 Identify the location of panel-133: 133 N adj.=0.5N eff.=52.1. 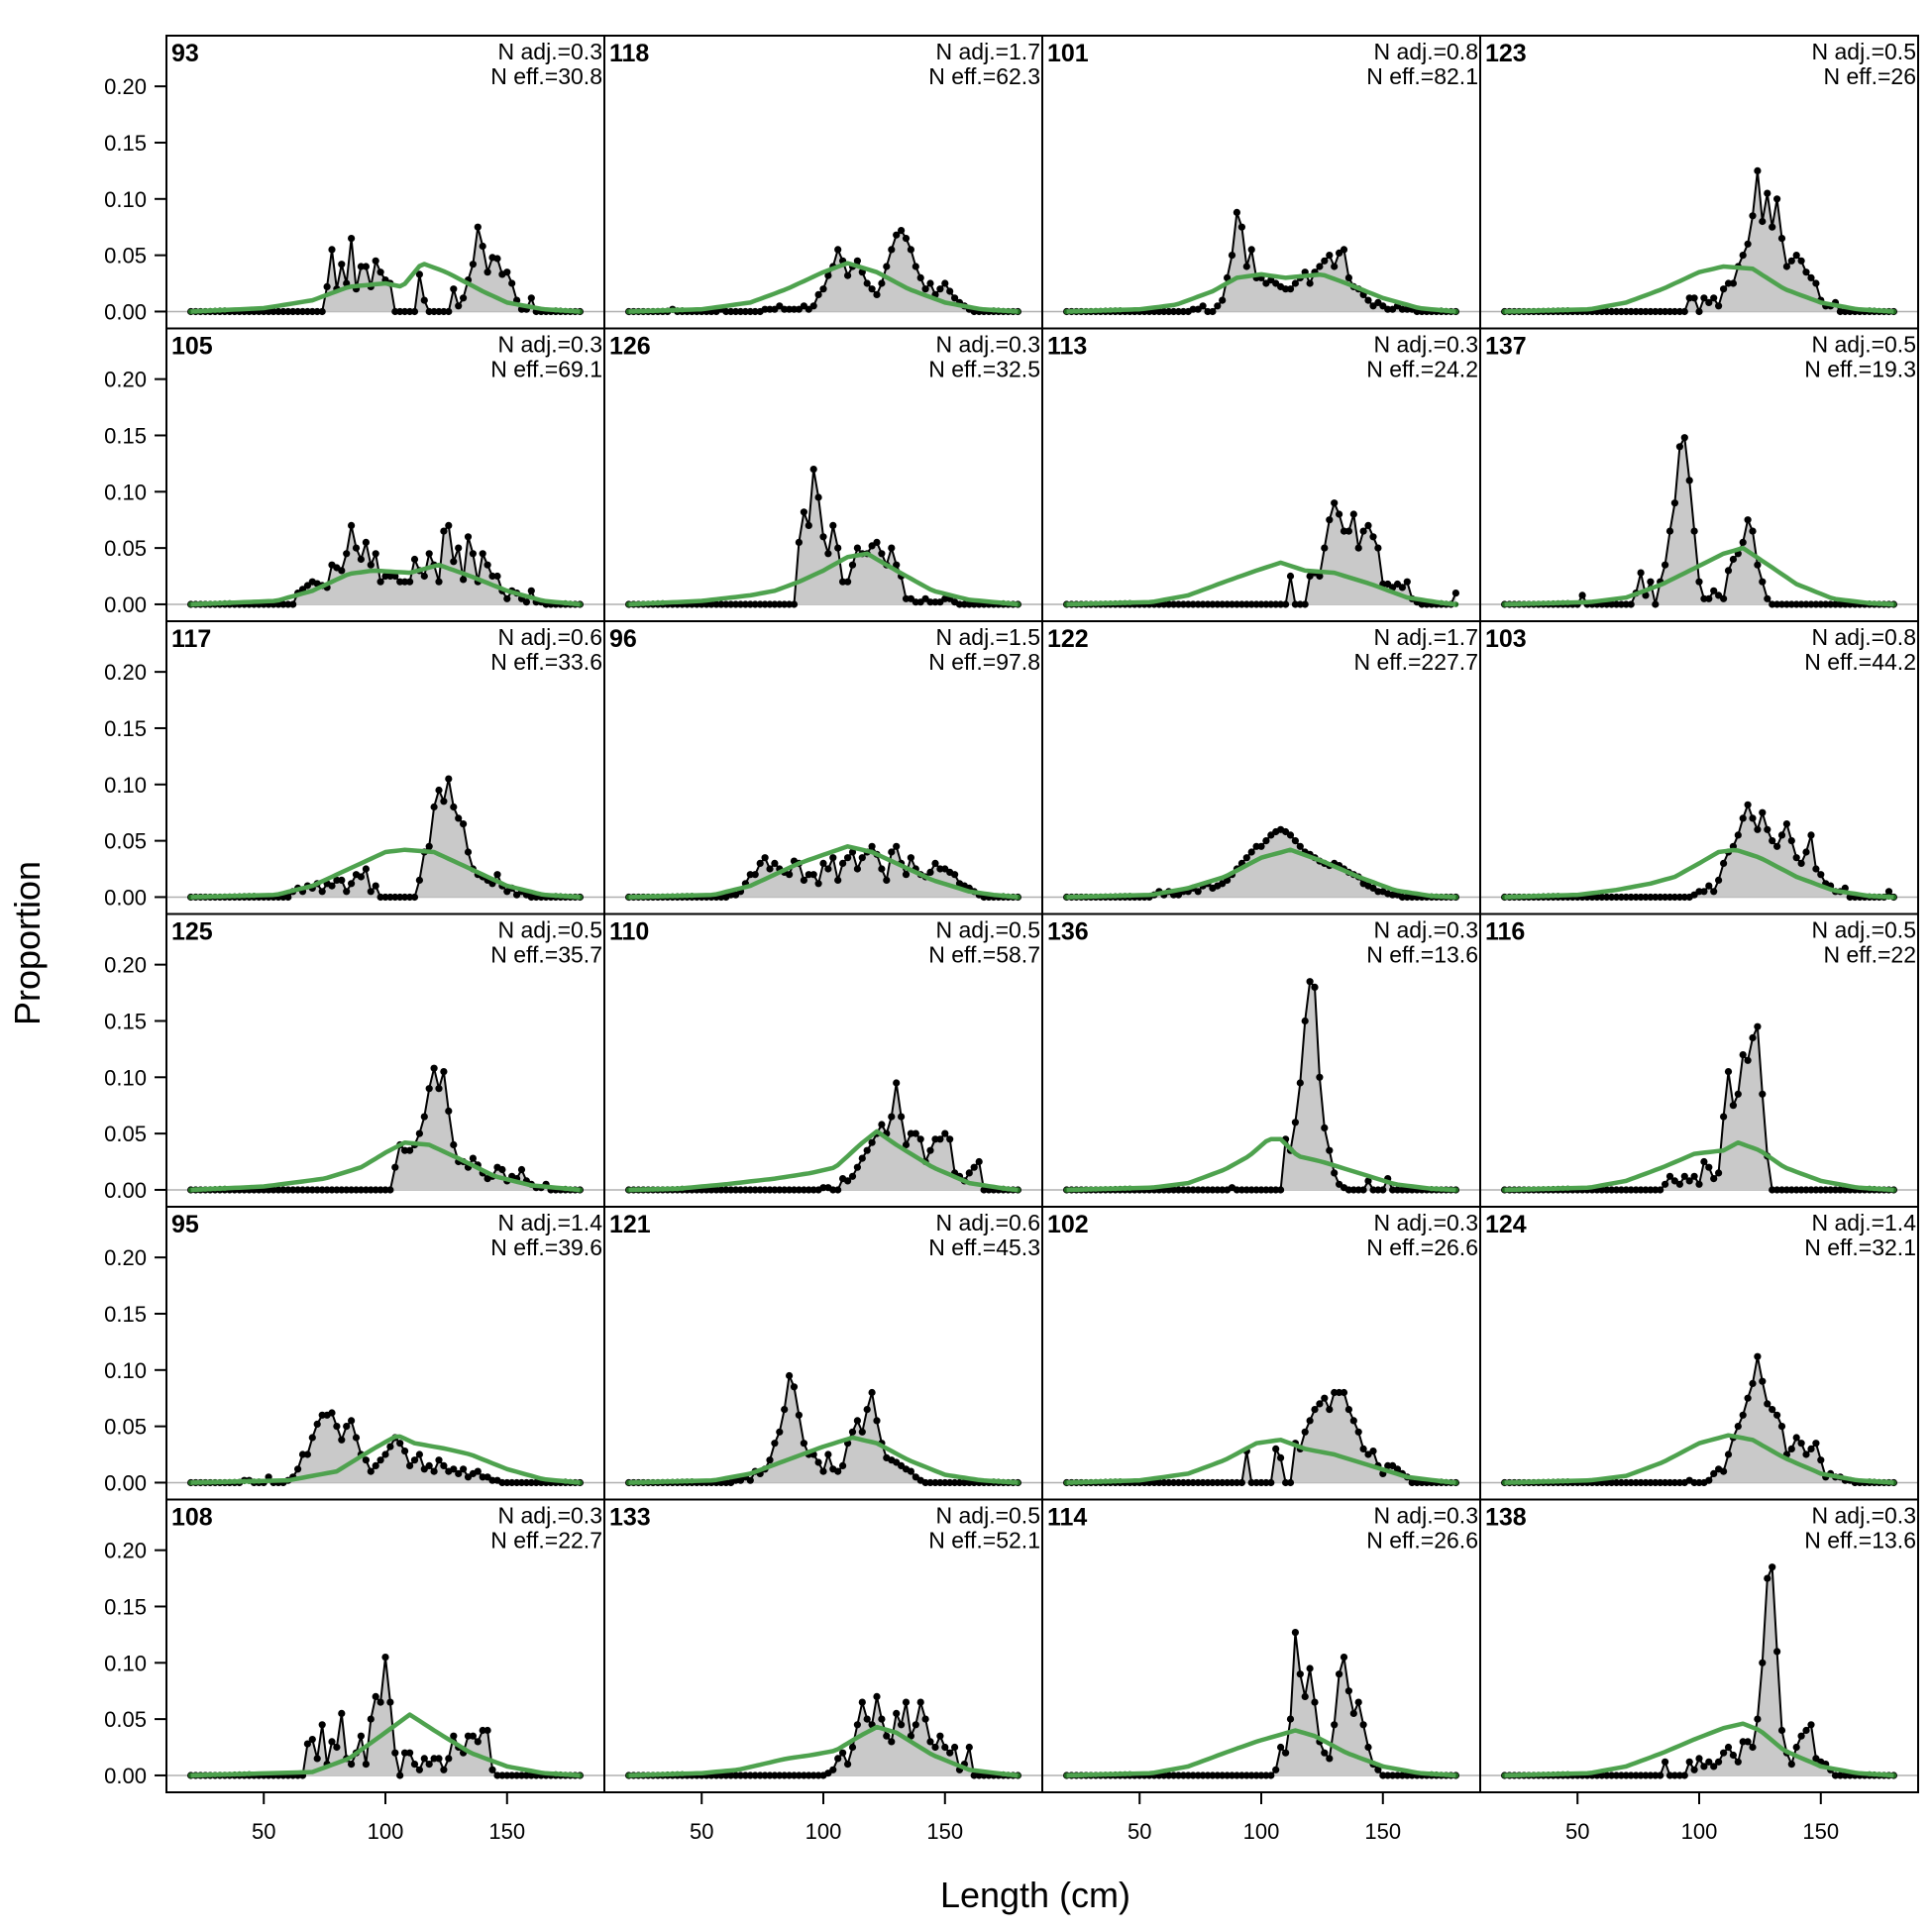
(823, 1645).